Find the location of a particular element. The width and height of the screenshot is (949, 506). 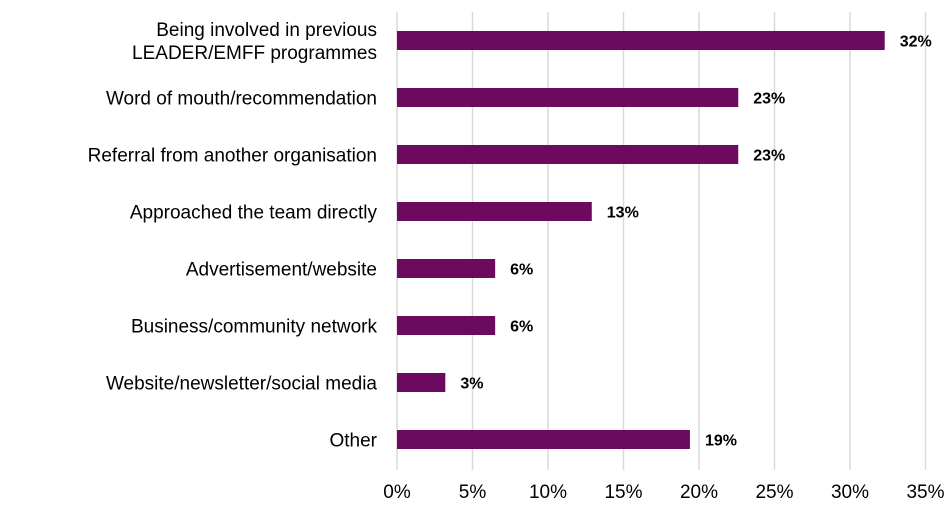

category-label-line: Word of mouth/recommendation is located at coordinates (241, 99).